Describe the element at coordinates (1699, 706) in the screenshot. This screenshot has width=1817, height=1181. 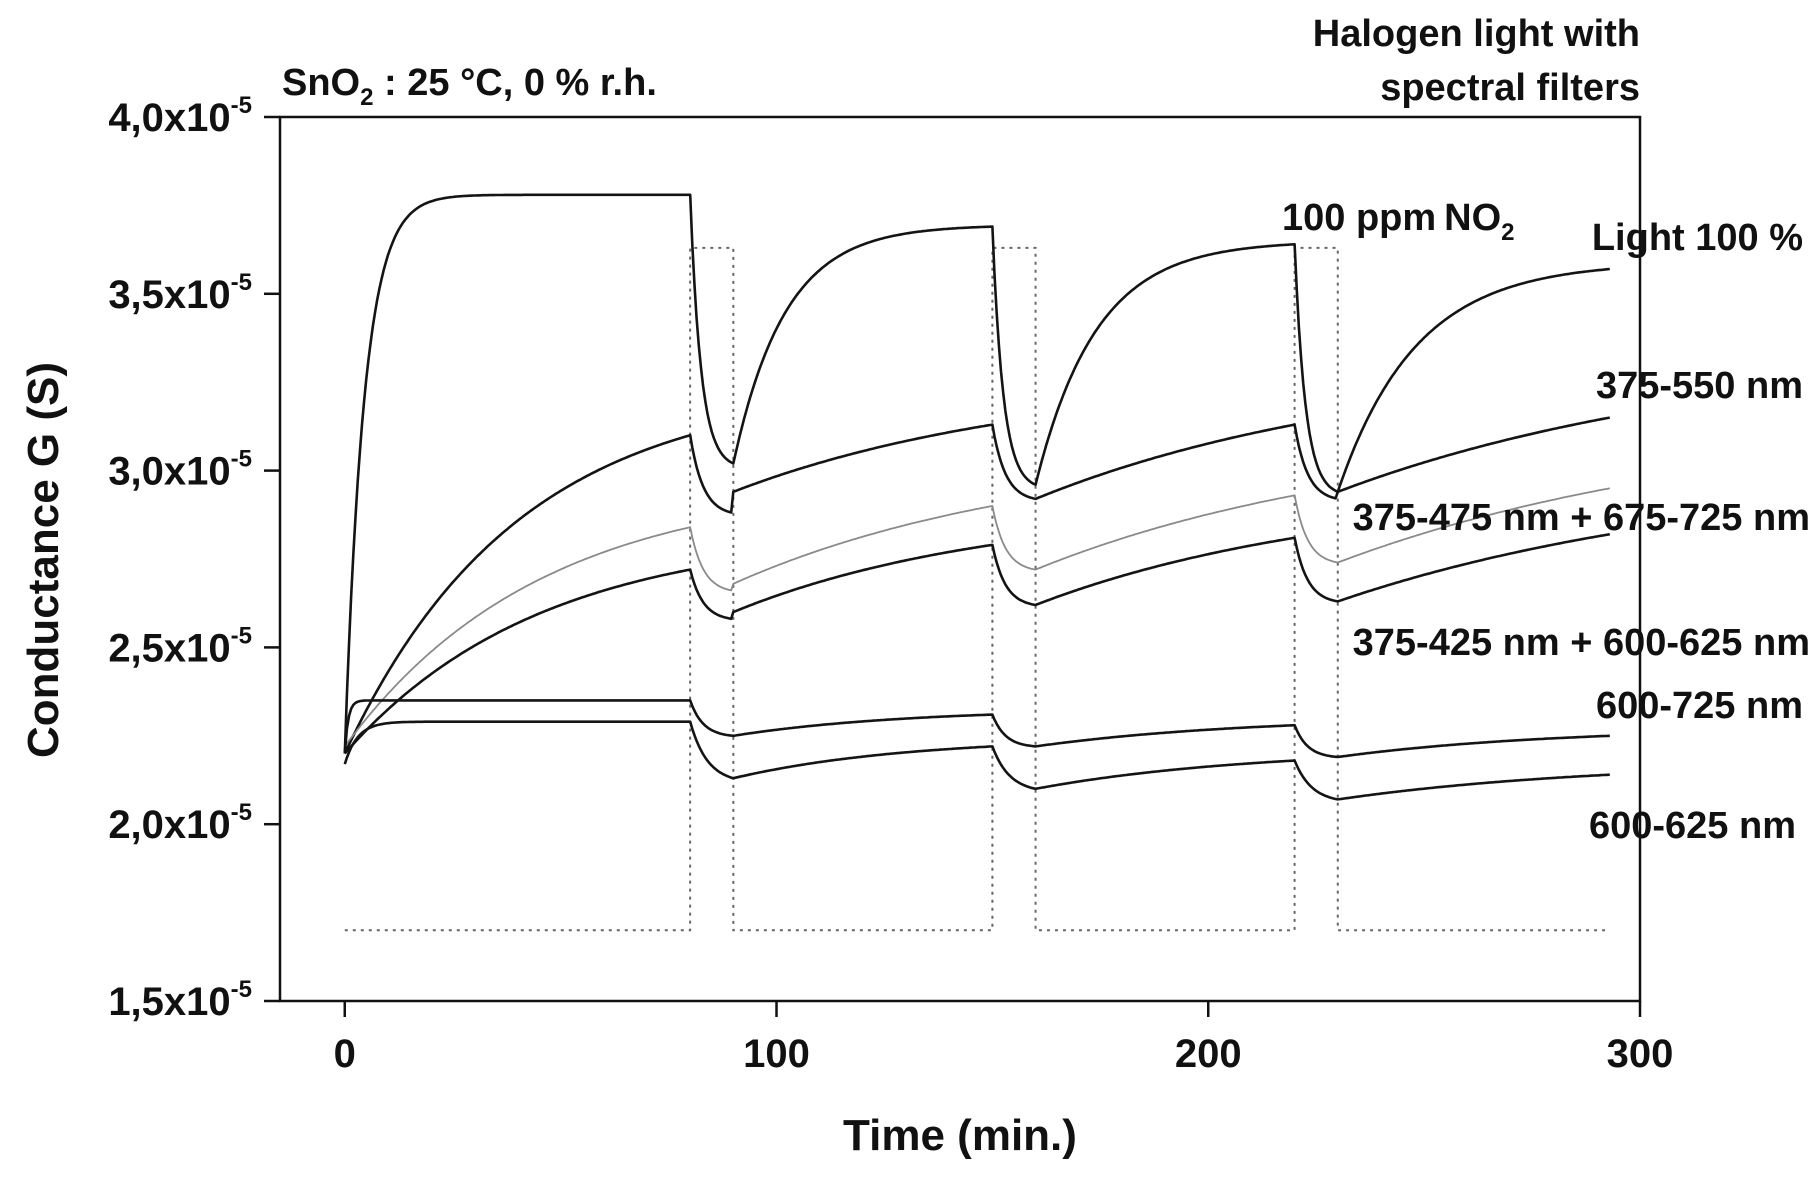
I see `series-label-5: 600-725 nm` at that location.